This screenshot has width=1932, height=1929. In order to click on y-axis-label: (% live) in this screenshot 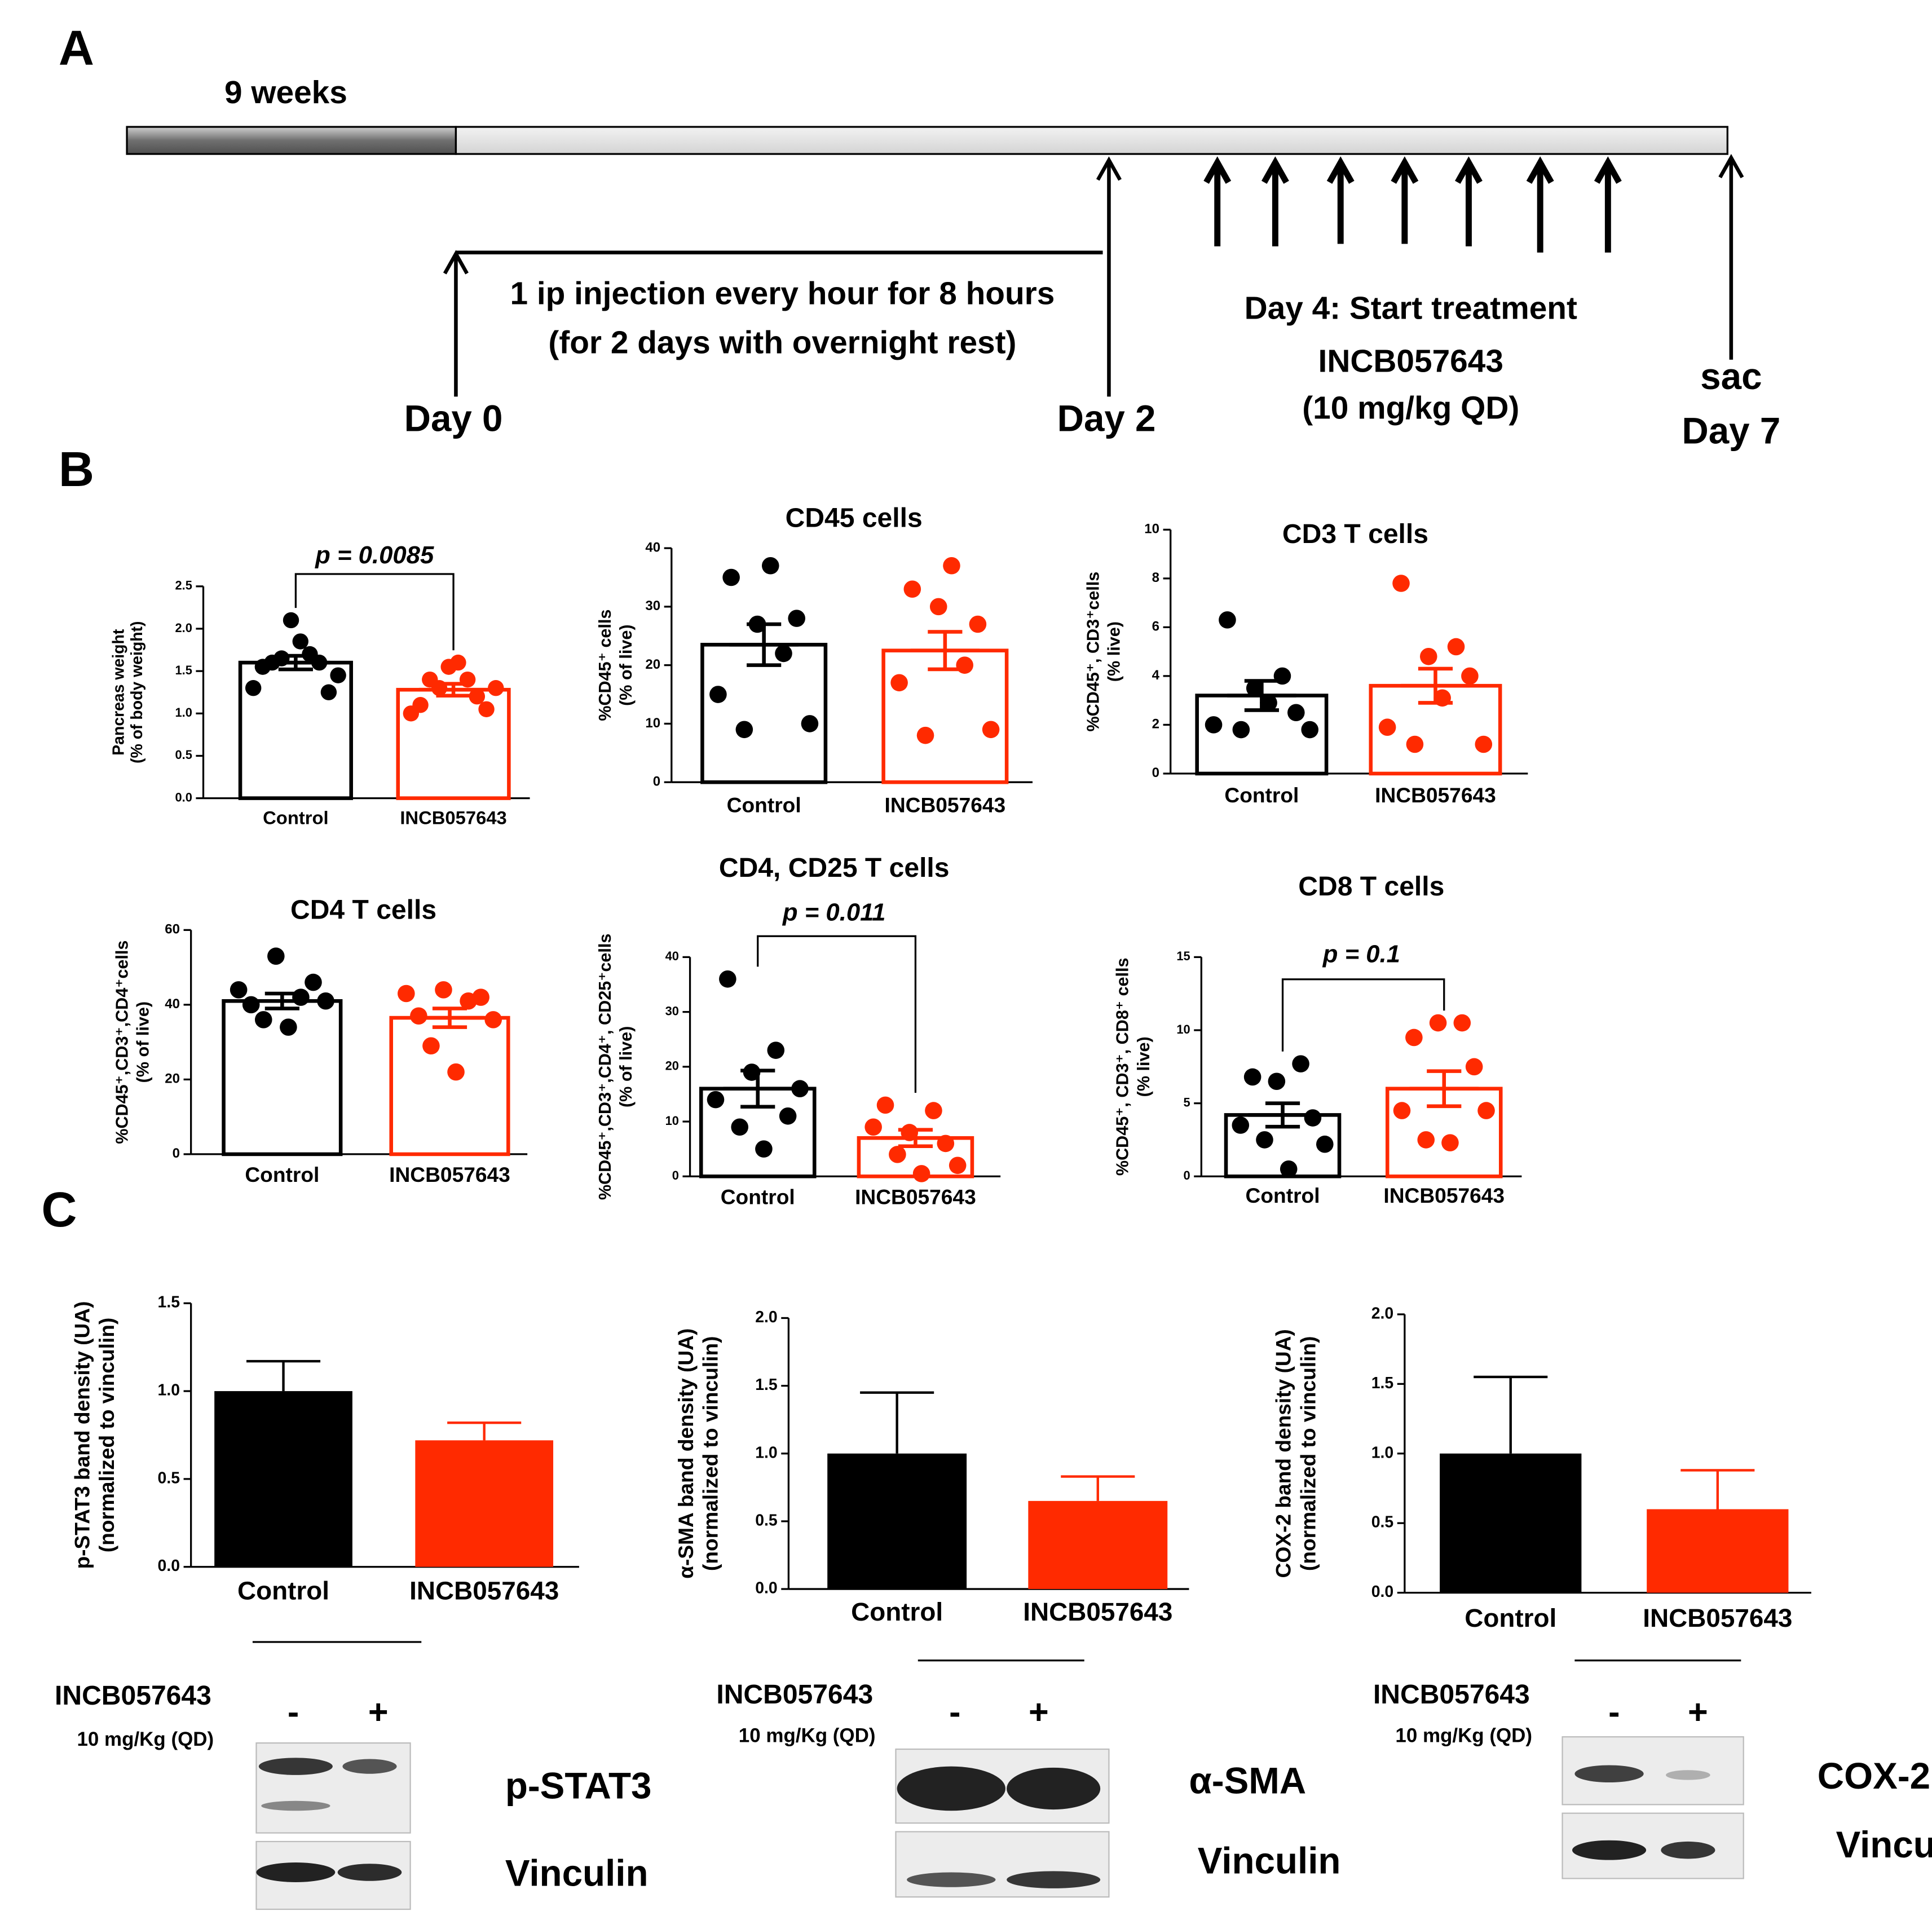, I will do `click(1113, 651)`.